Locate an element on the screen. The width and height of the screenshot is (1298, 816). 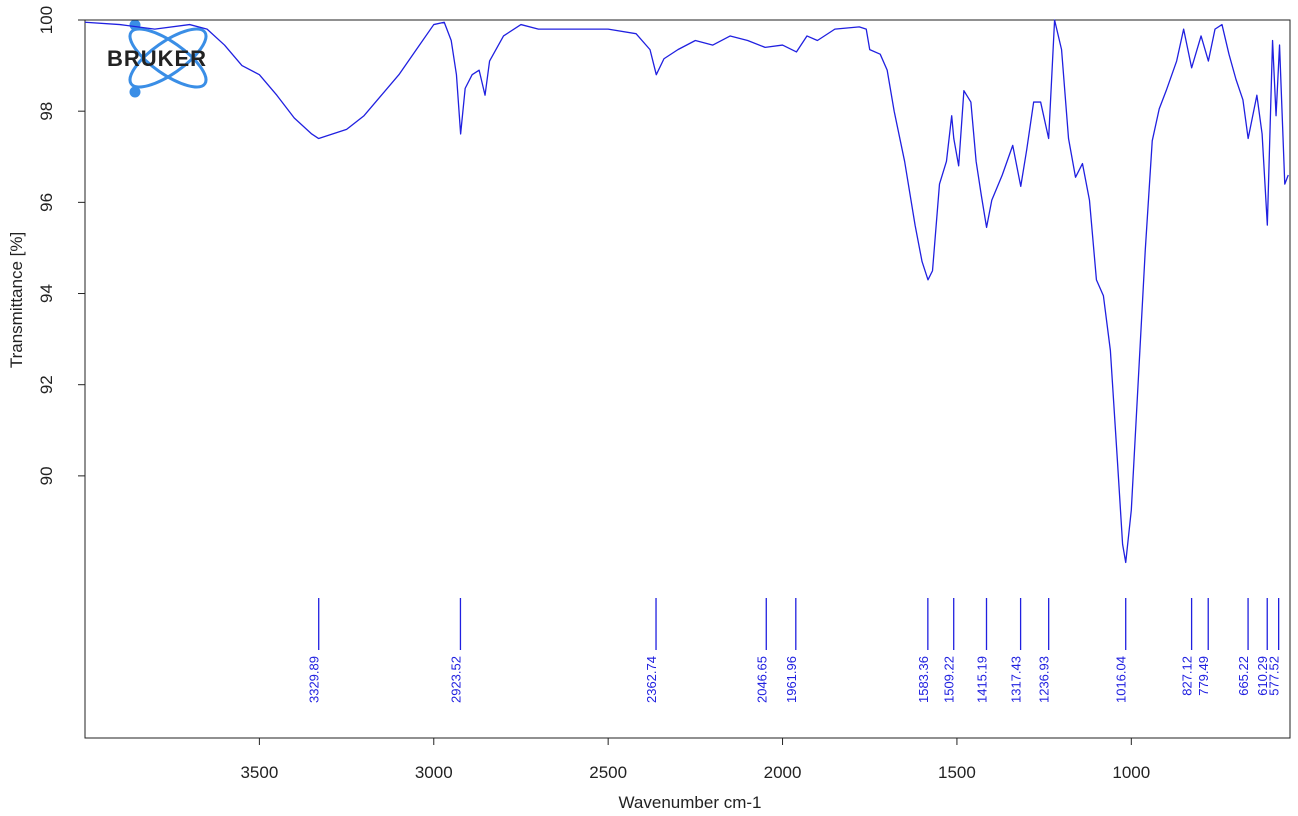
x-tick-label: 2500 is located at coordinates (608, 772).